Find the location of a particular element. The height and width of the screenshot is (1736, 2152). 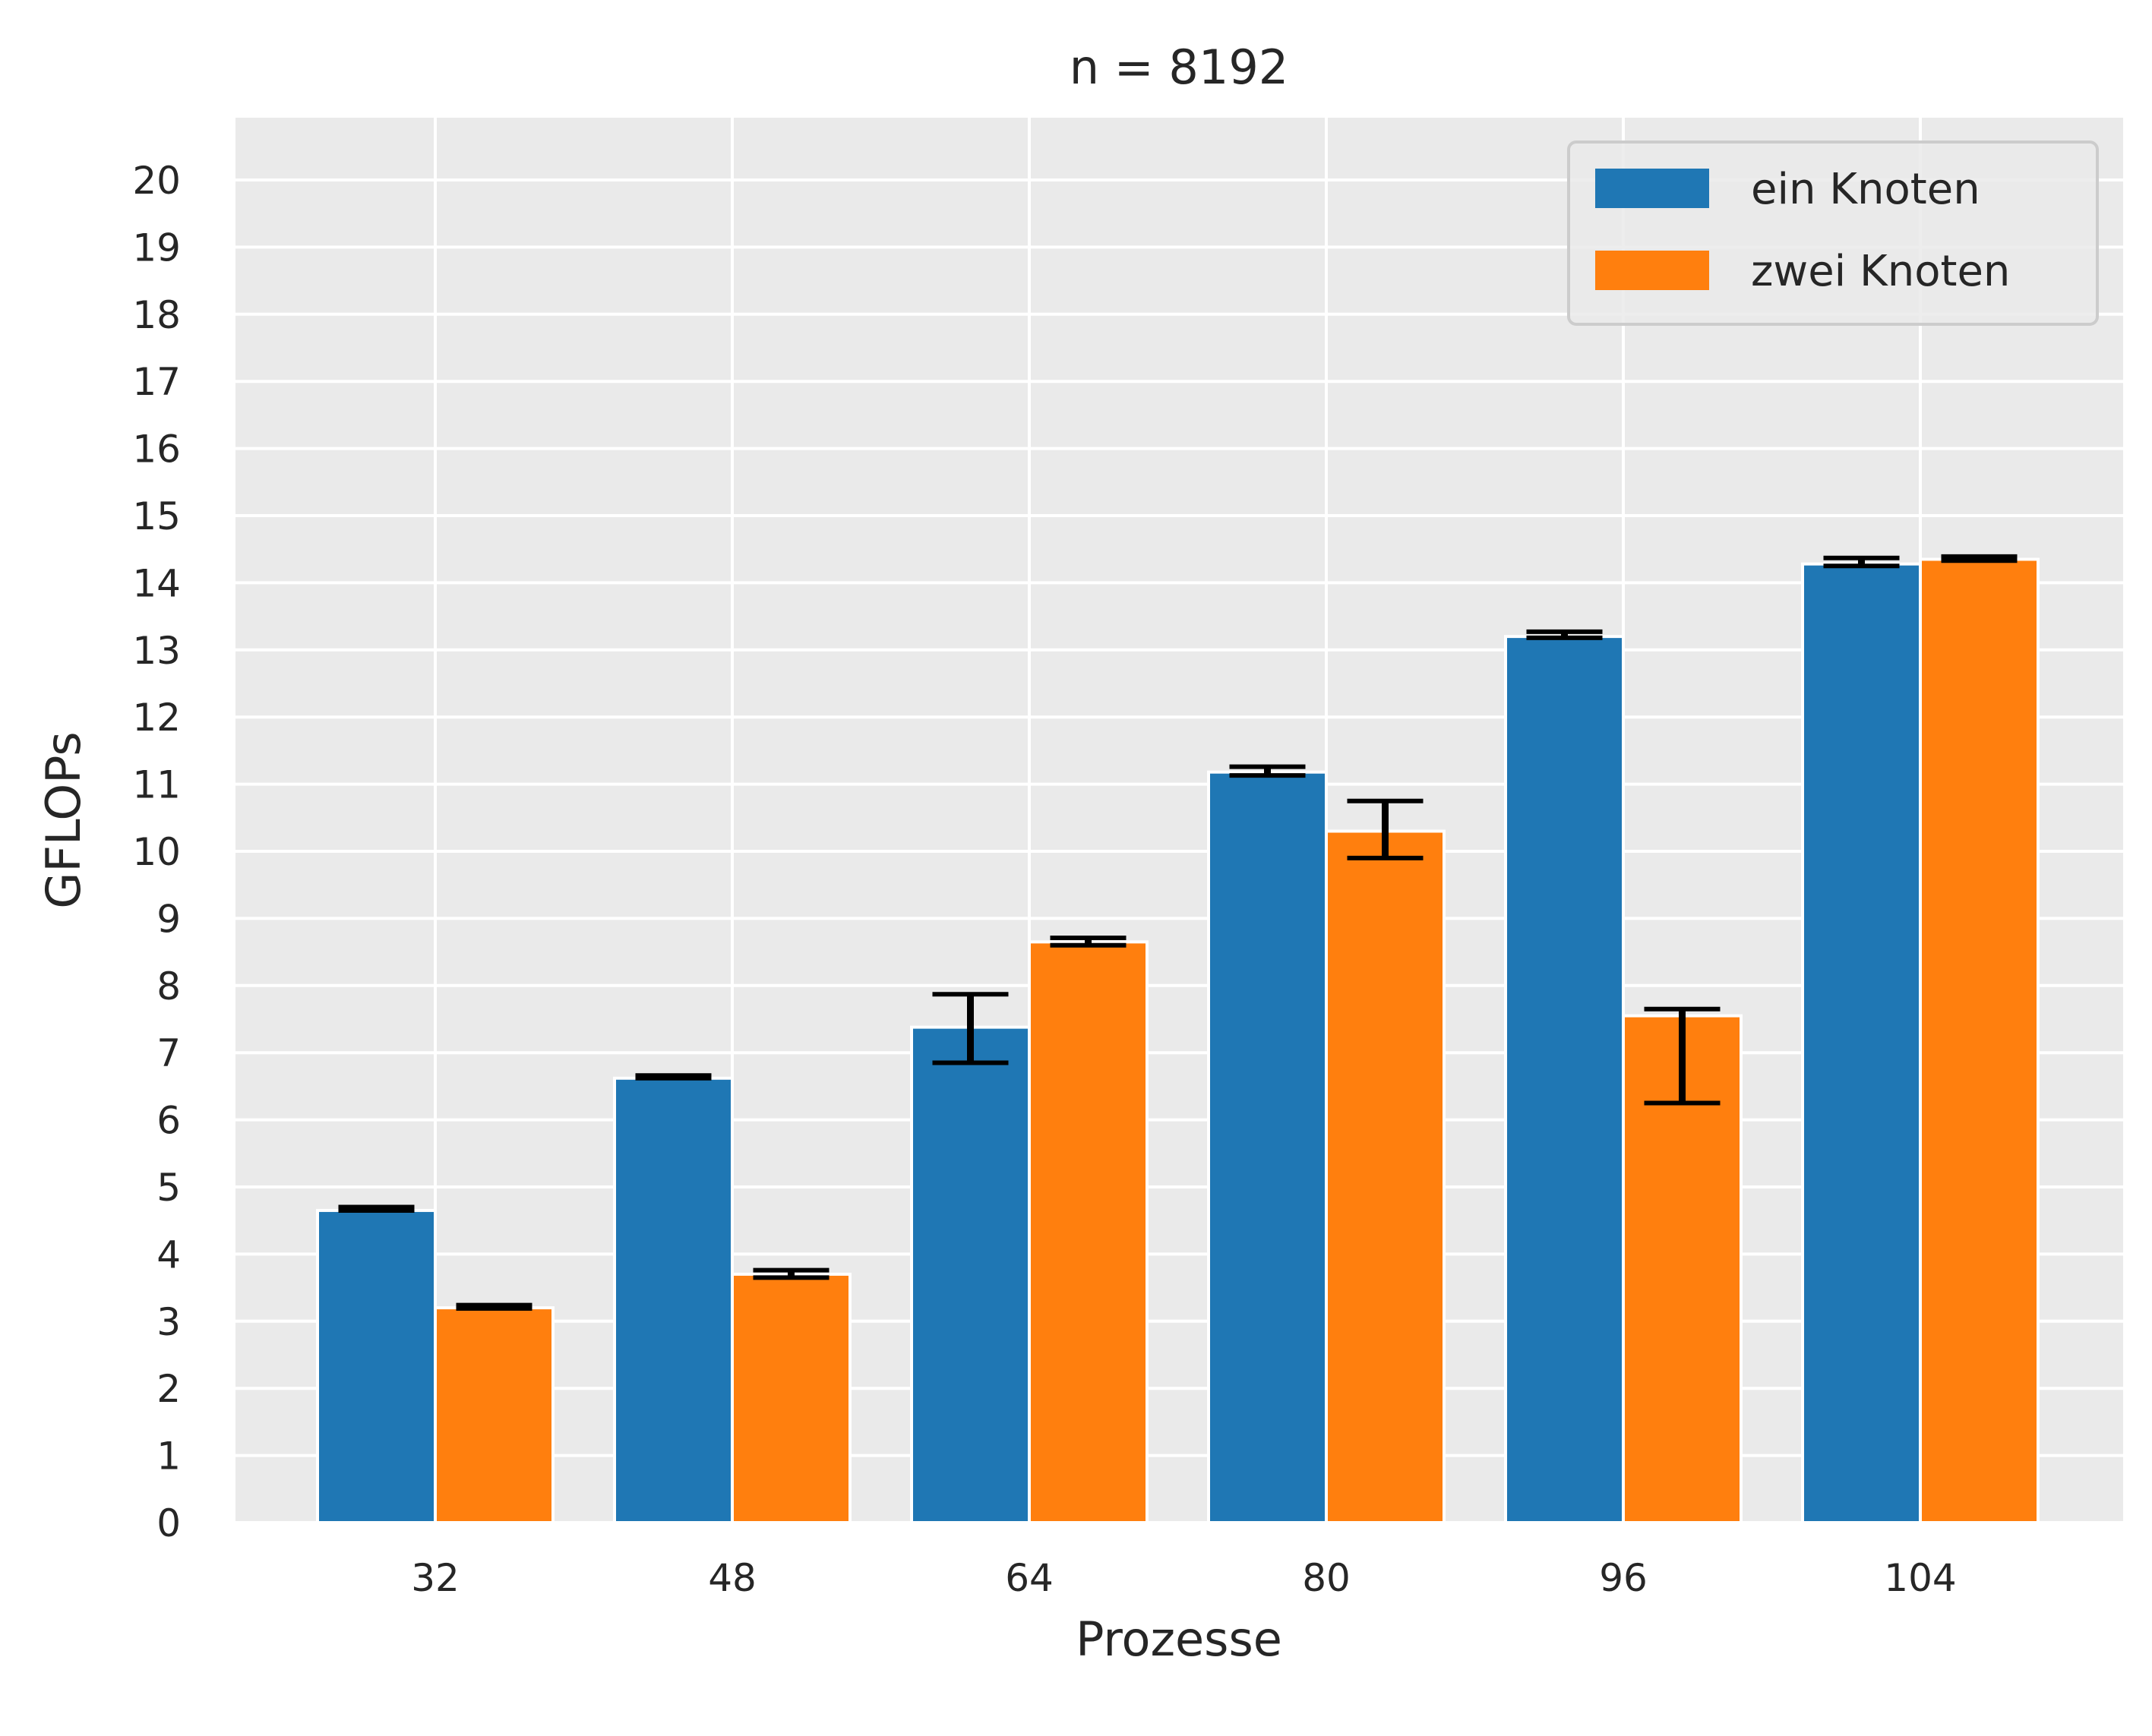

x-tick-label-64: 64 is located at coordinates (1030, 1578).